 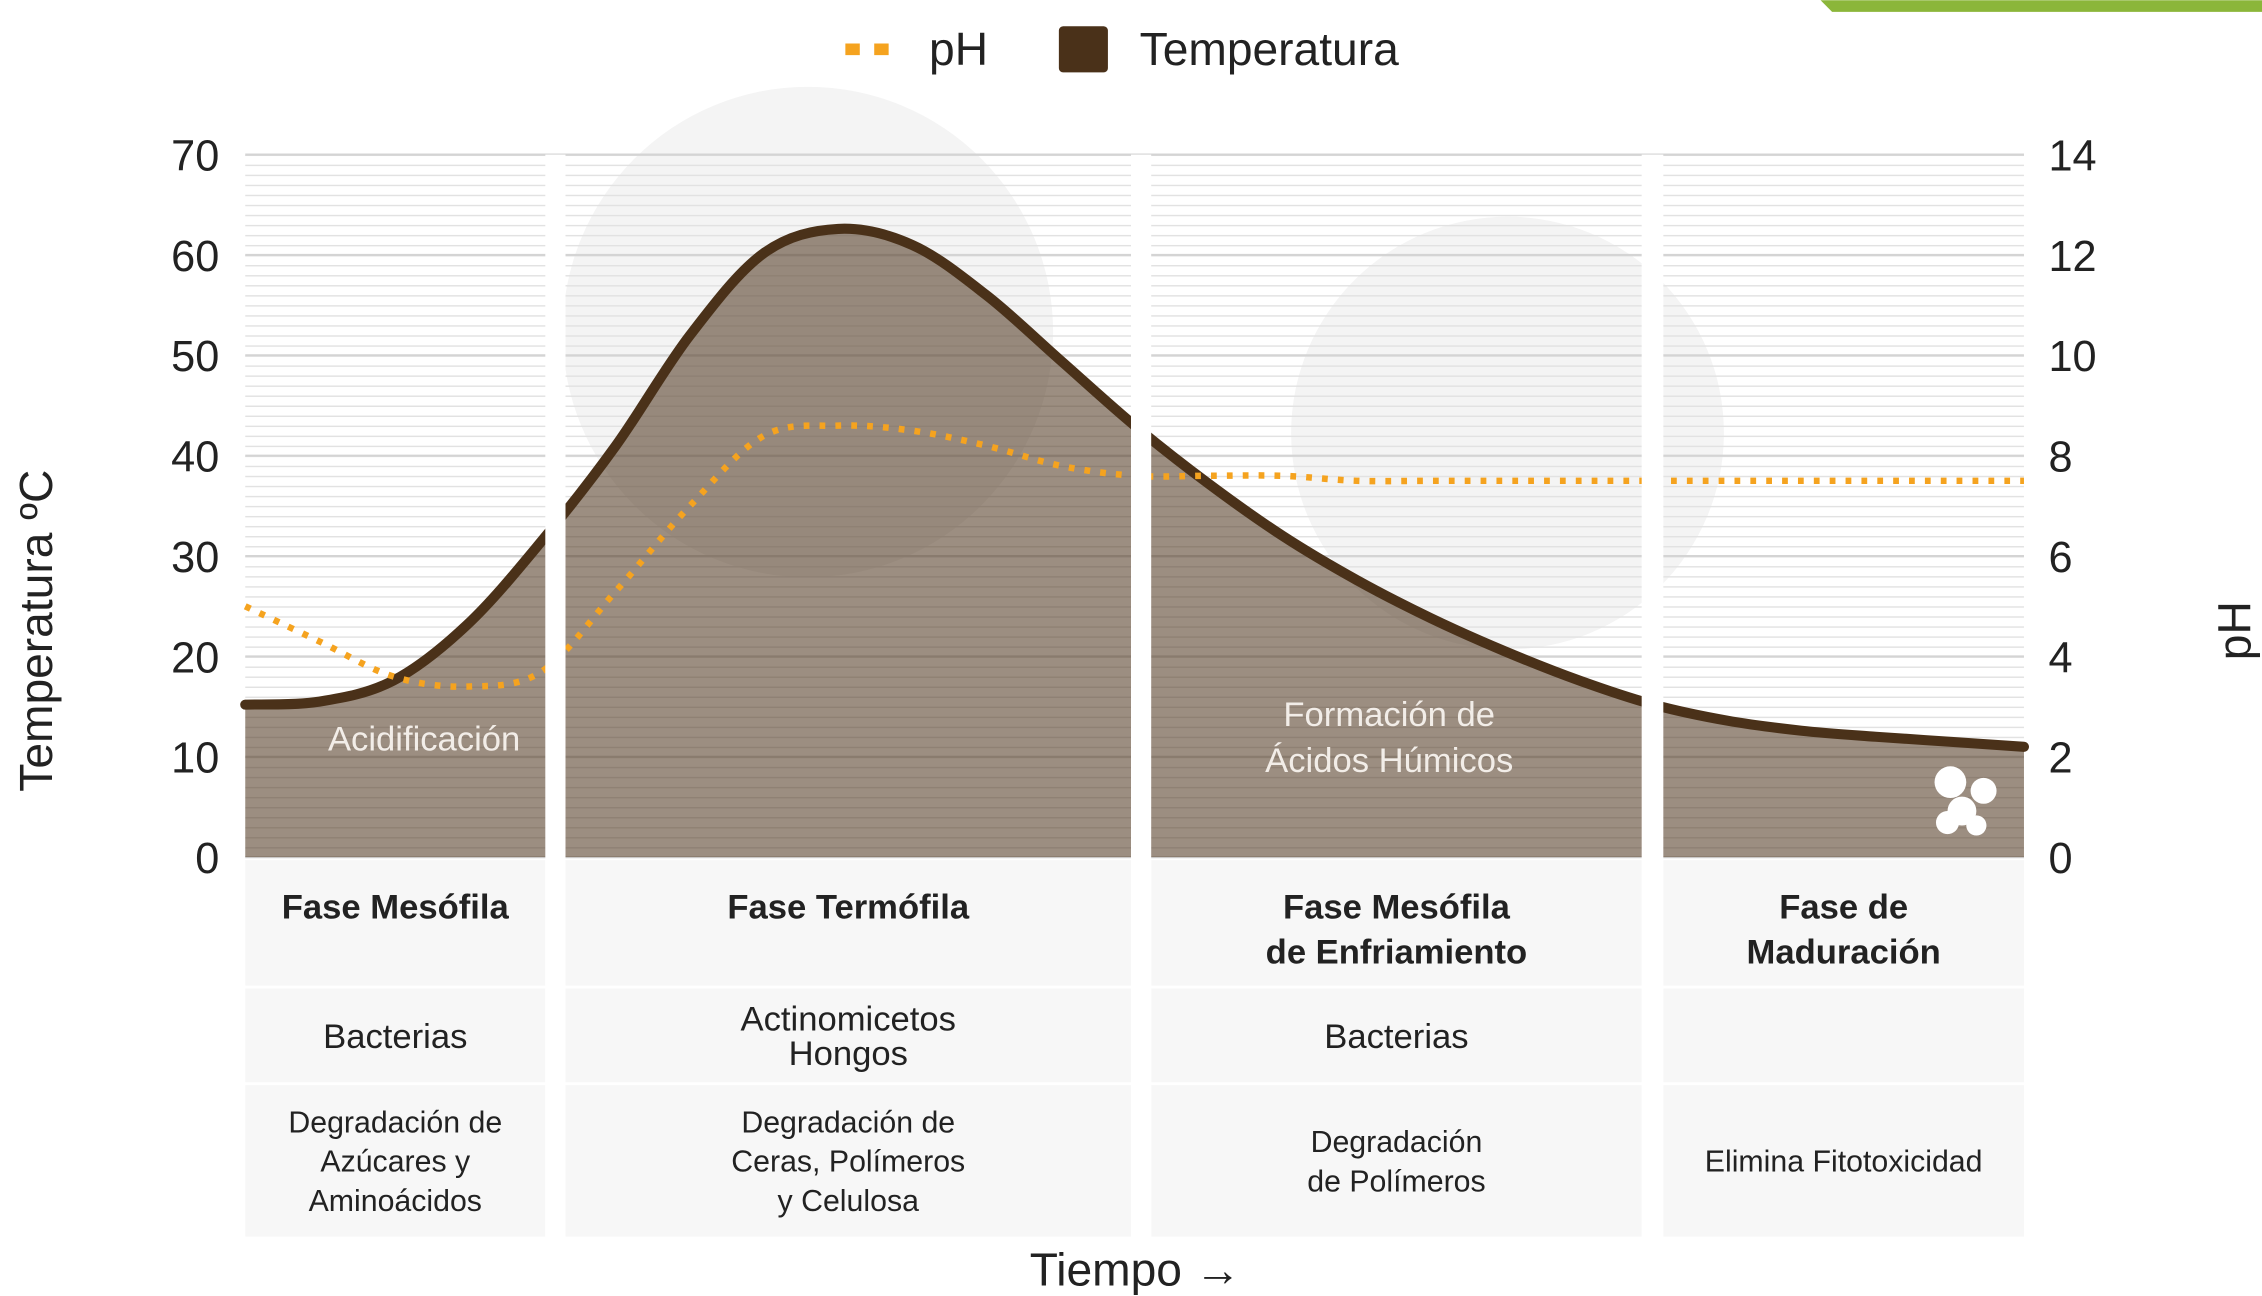 What do you see at coordinates (958, 49) in the screenshot?
I see `legend-label: pH` at bounding box center [958, 49].